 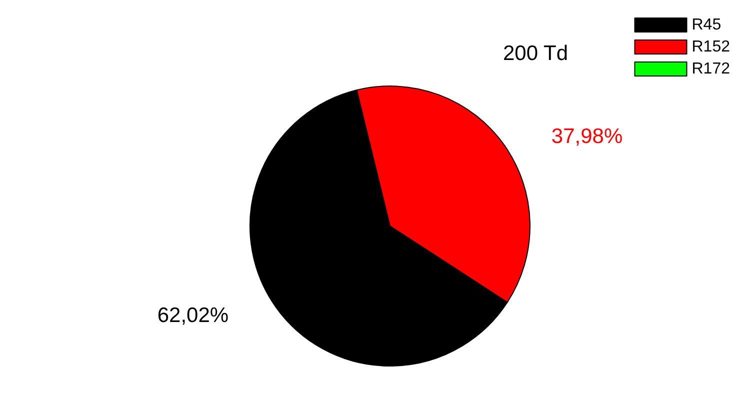 I want to click on data-label: 62,02%, so click(x=193, y=316).